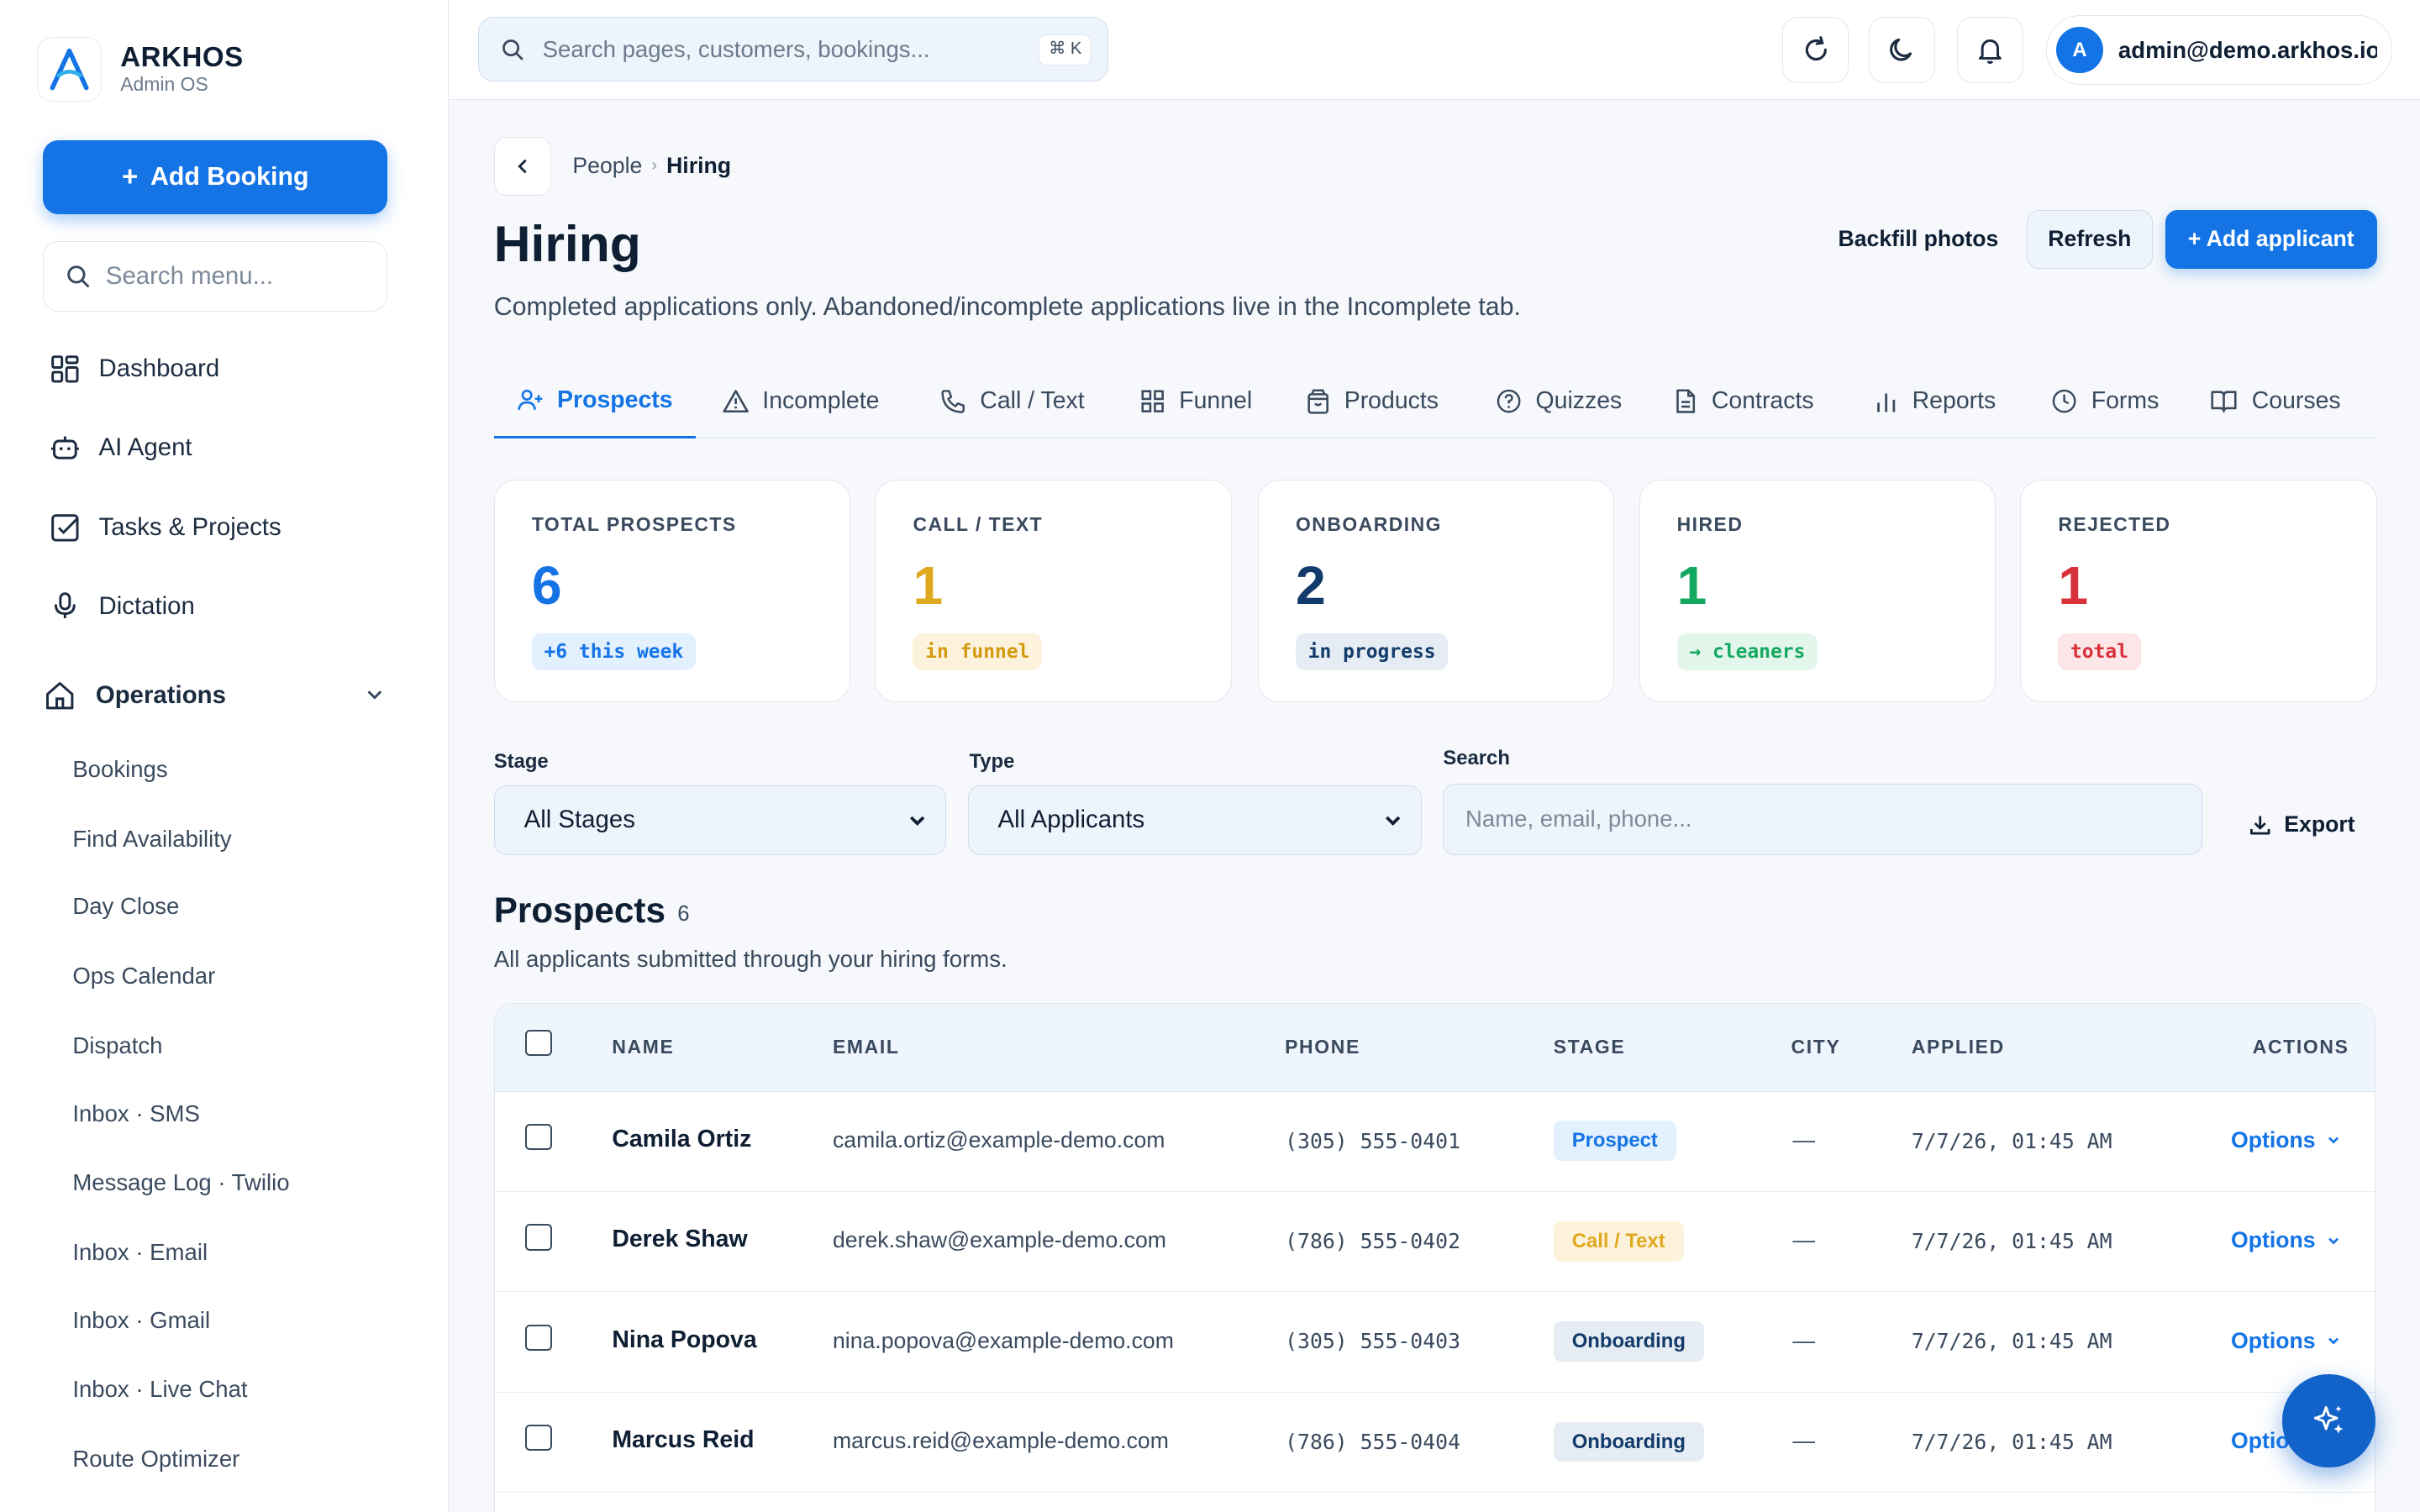  What do you see at coordinates (1919, 239) in the screenshot?
I see `backfill-photos-button: Backfill photos` at bounding box center [1919, 239].